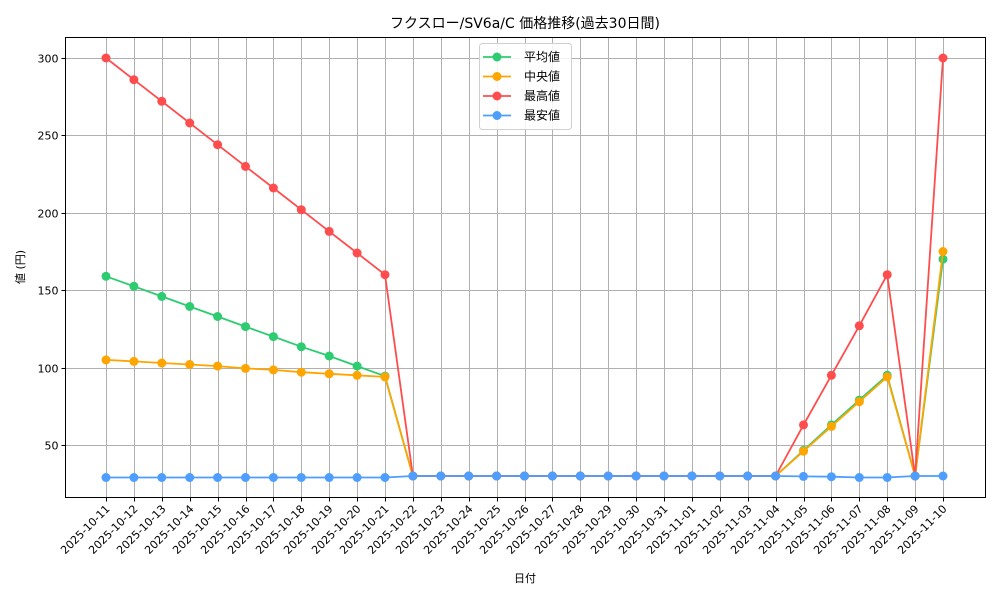 The width and height of the screenshot is (1000, 600). I want to click on x-axis-label: 日付, so click(525, 578).